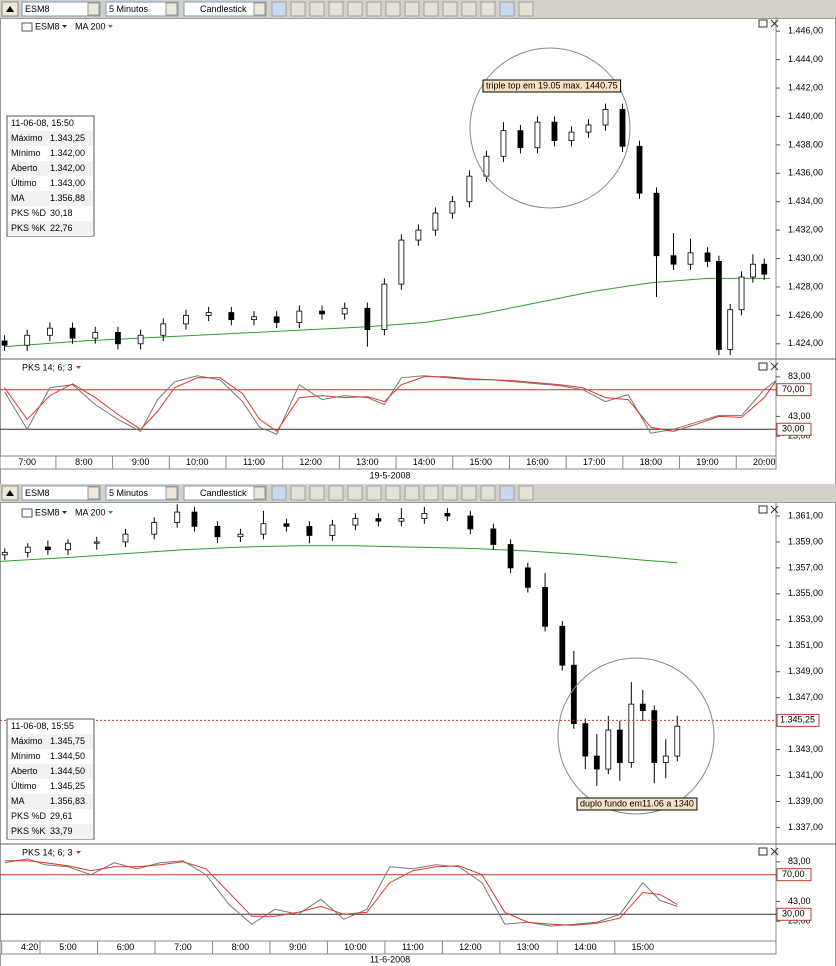  What do you see at coordinates (707, 462) in the screenshot?
I see `x-tick-label: 19:00` at bounding box center [707, 462].